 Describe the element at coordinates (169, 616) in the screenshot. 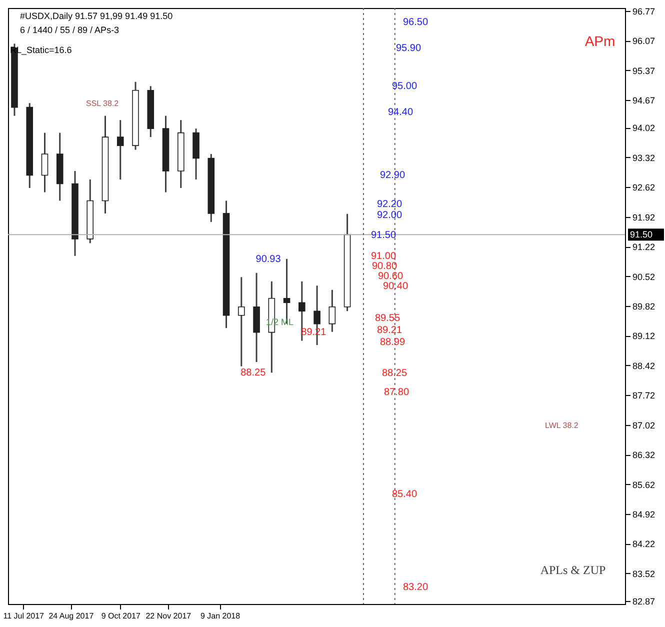

I see `x-tick-label: 22 Nov 2017` at that location.